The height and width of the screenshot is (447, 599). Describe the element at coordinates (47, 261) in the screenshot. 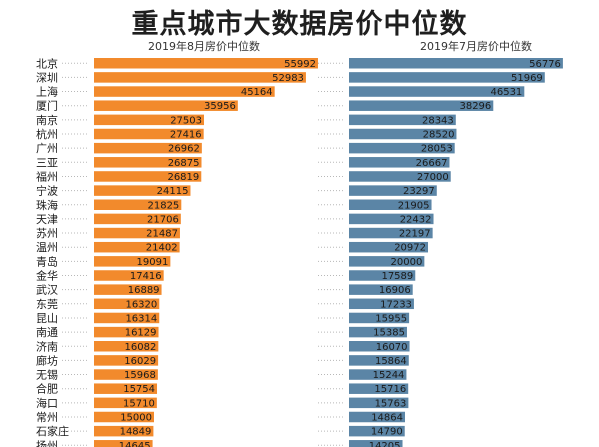

I see `city-label: 青岛` at that location.